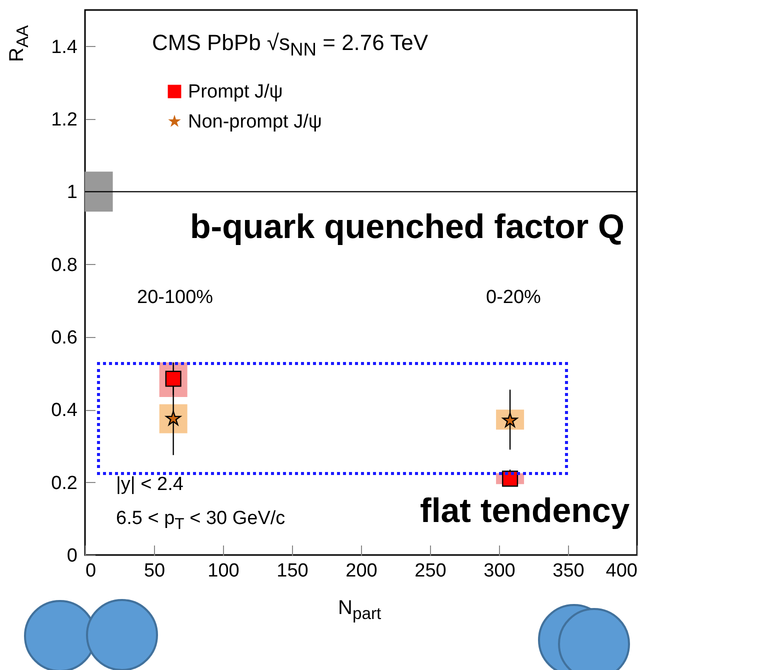 The height and width of the screenshot is (670, 777). What do you see at coordinates (72, 193) in the screenshot?
I see `y-tick-label: 1` at bounding box center [72, 193].